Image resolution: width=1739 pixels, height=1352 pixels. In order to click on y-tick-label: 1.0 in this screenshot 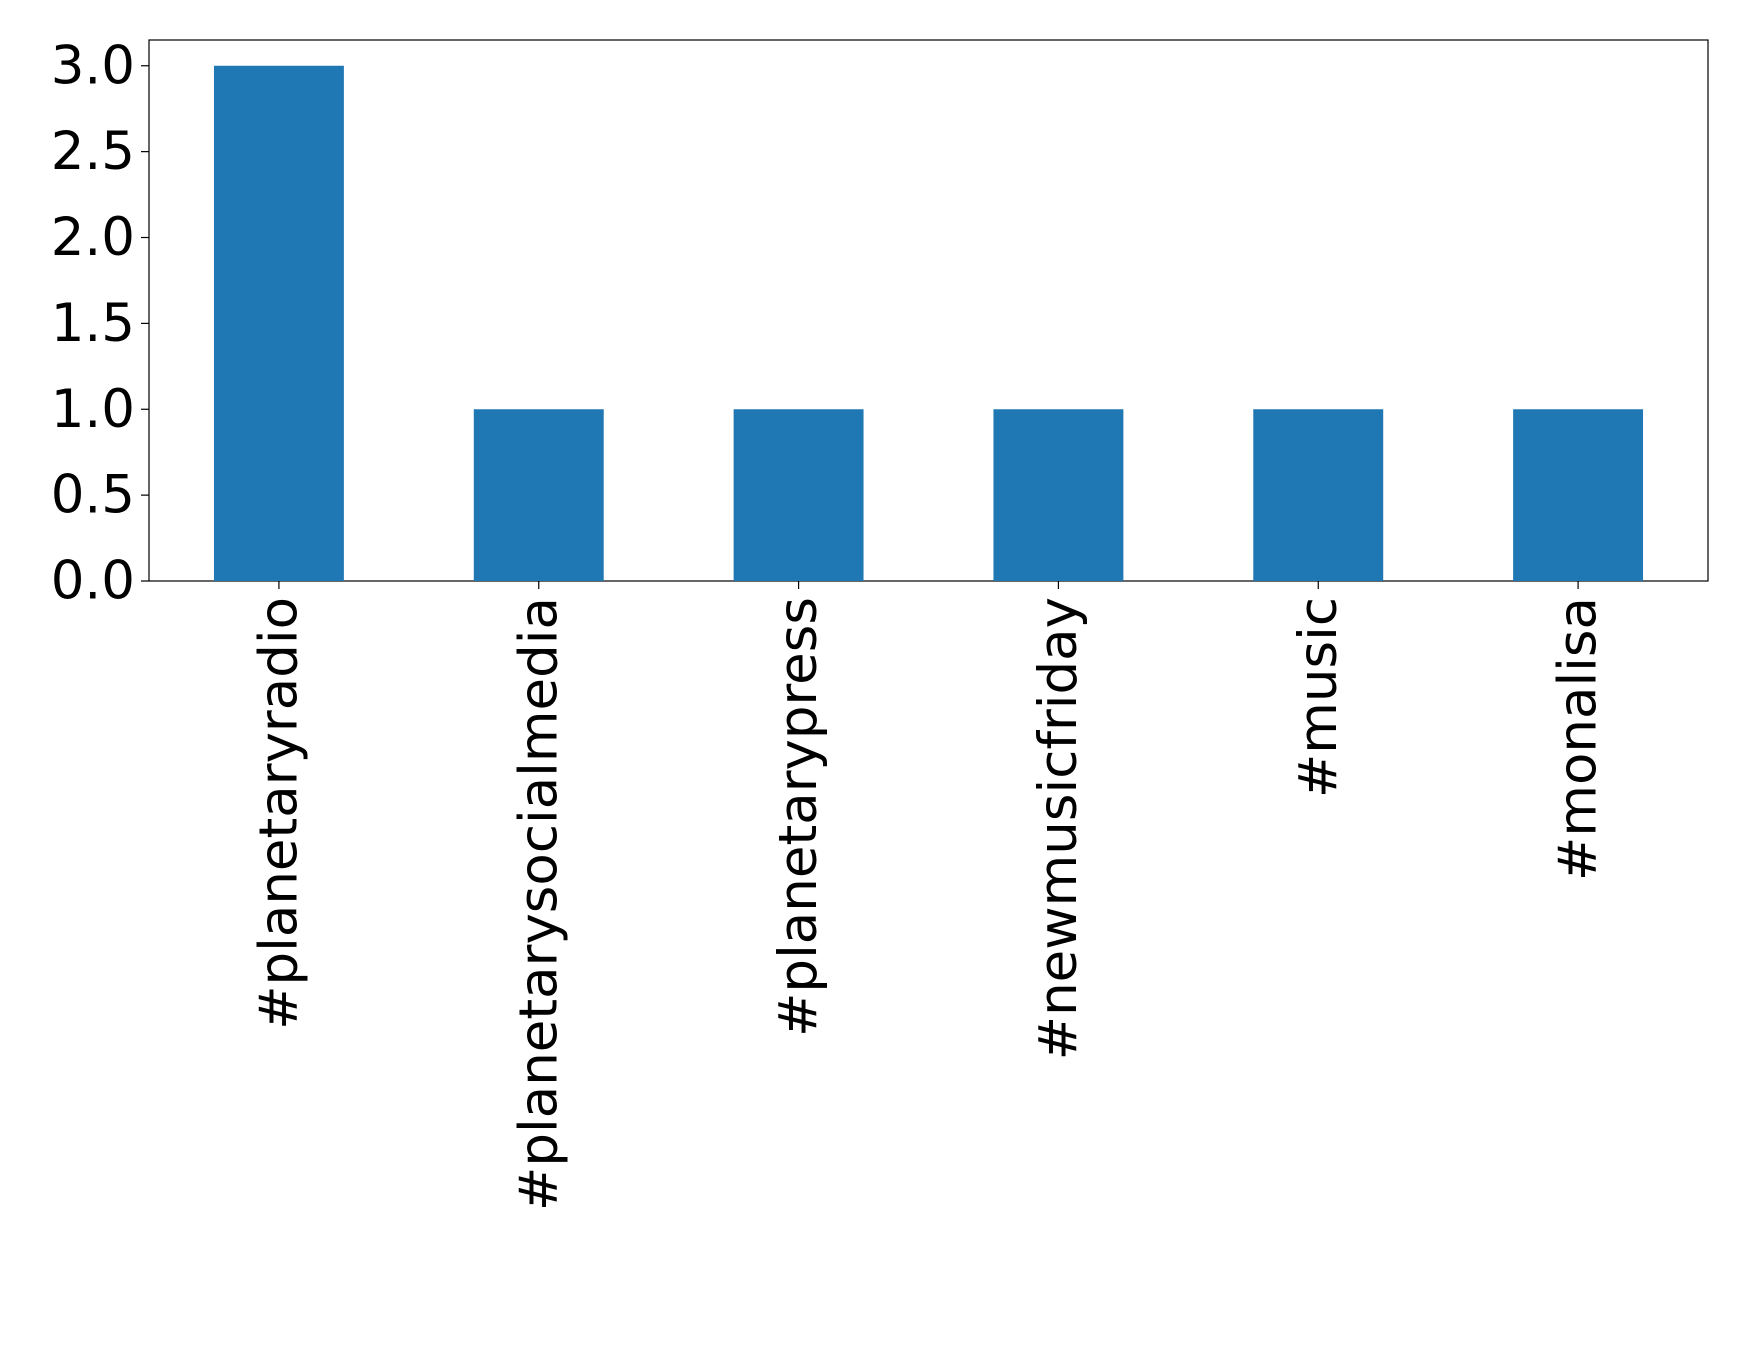, I will do `click(93, 409)`.